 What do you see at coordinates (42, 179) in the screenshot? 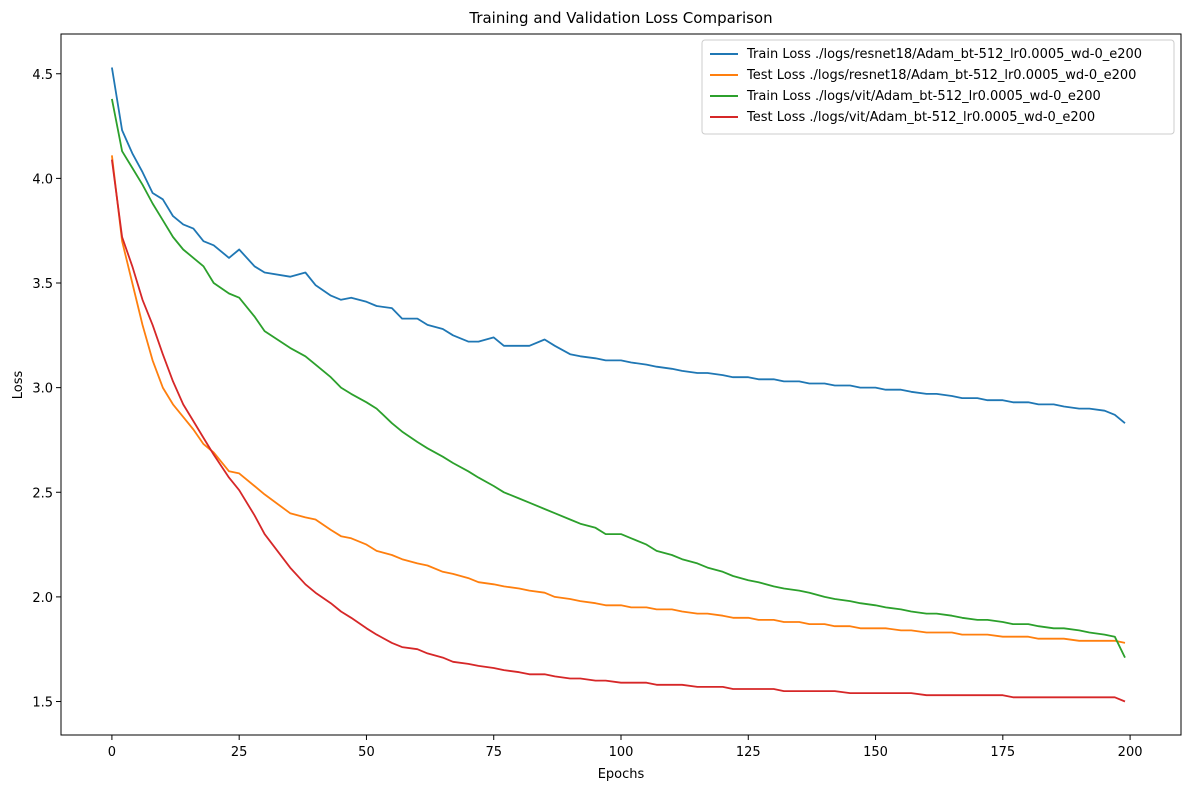
I see `y-tick-label: 4.0` at bounding box center [42, 179].